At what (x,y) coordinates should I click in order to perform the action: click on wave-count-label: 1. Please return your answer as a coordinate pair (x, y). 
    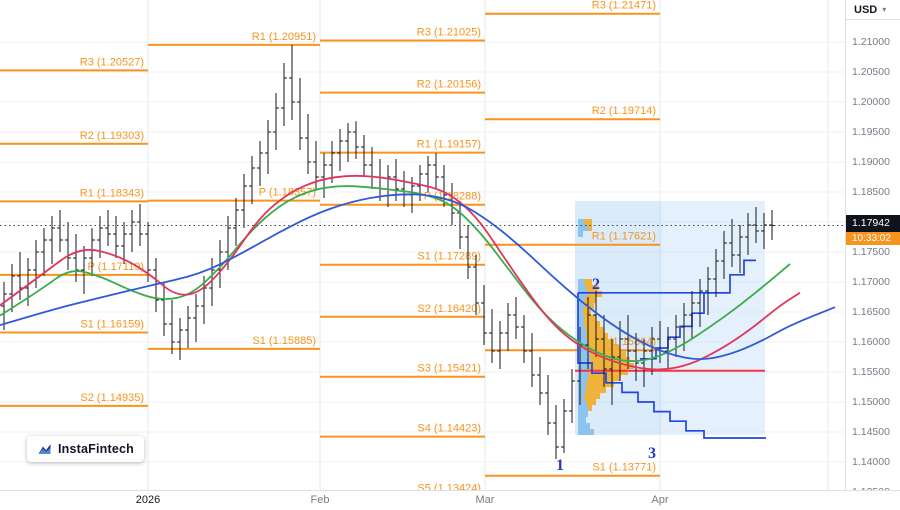
    Looking at the image, I should click on (560, 465).